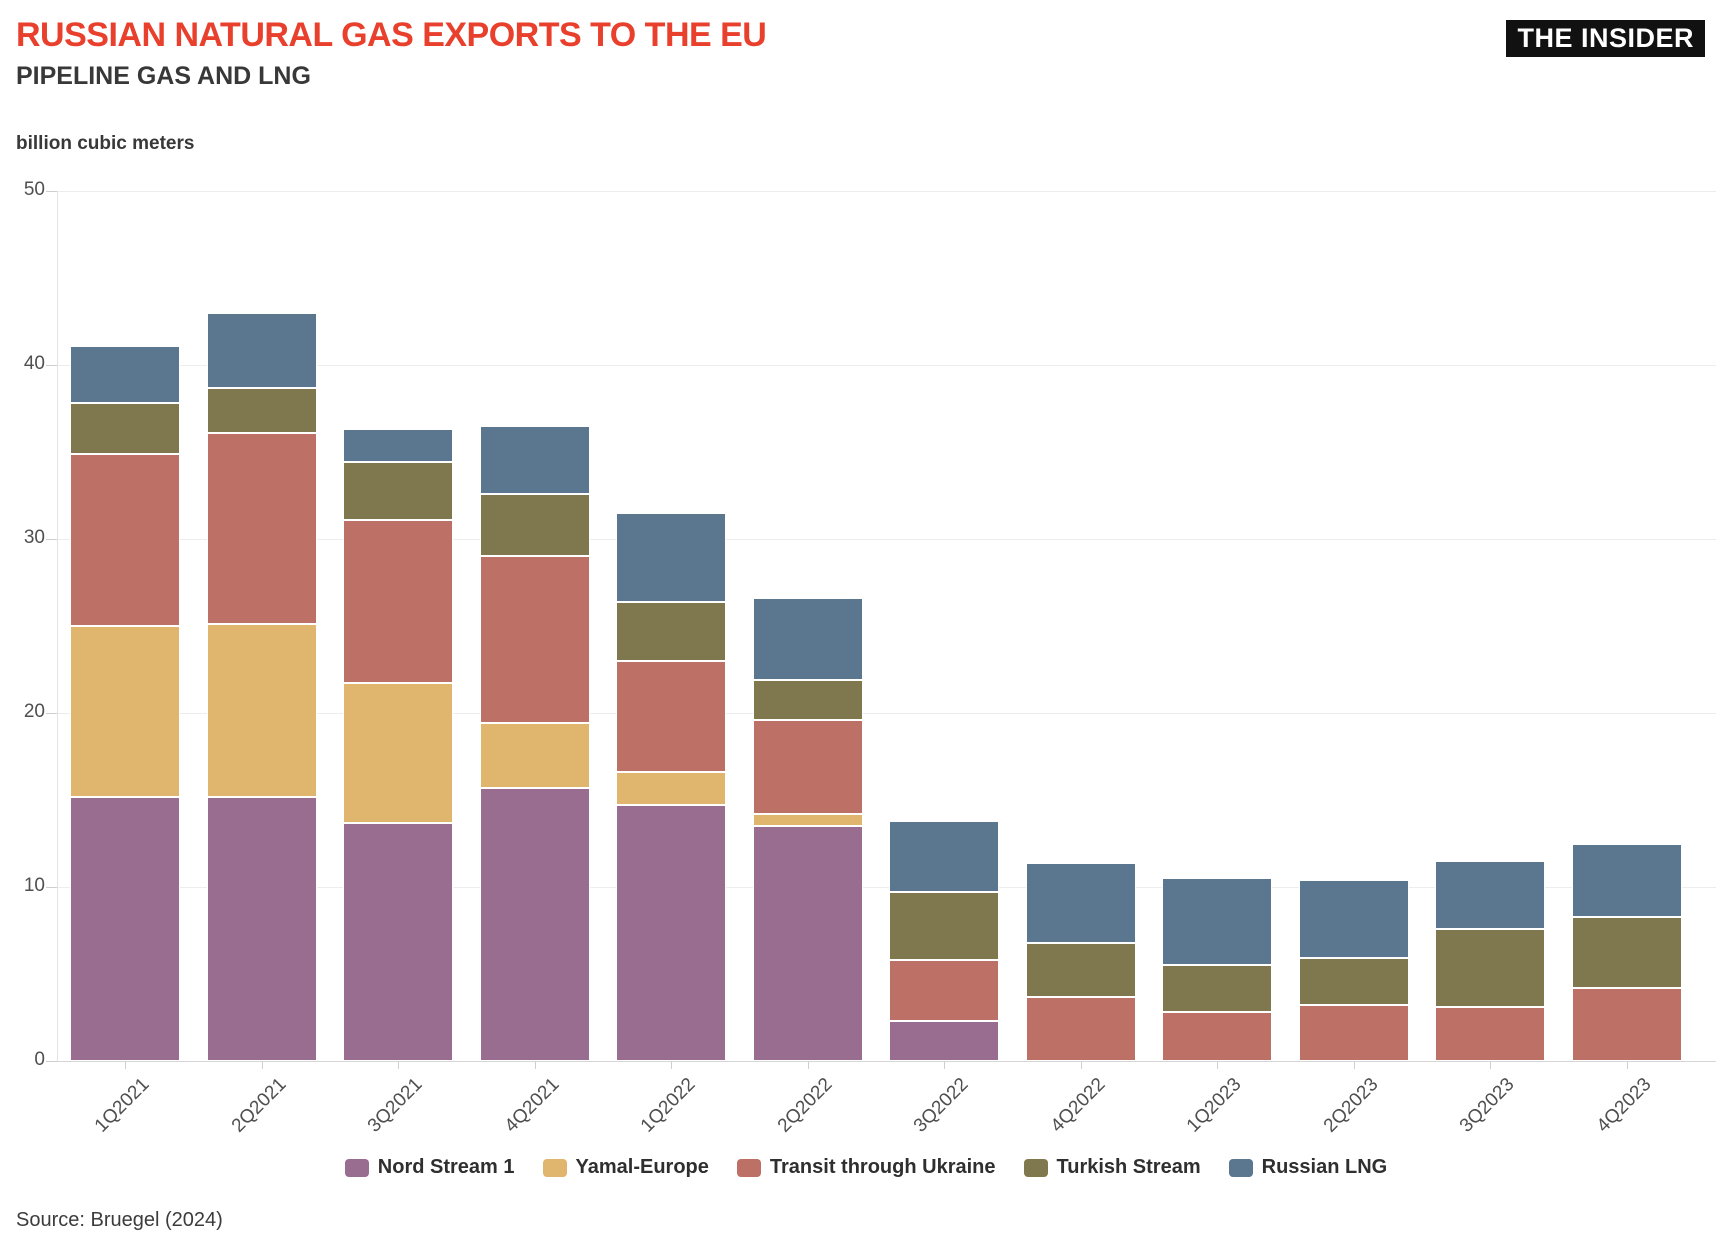  I want to click on x-tick-label-3Q2021: 3Q2021, so click(395, 1105).